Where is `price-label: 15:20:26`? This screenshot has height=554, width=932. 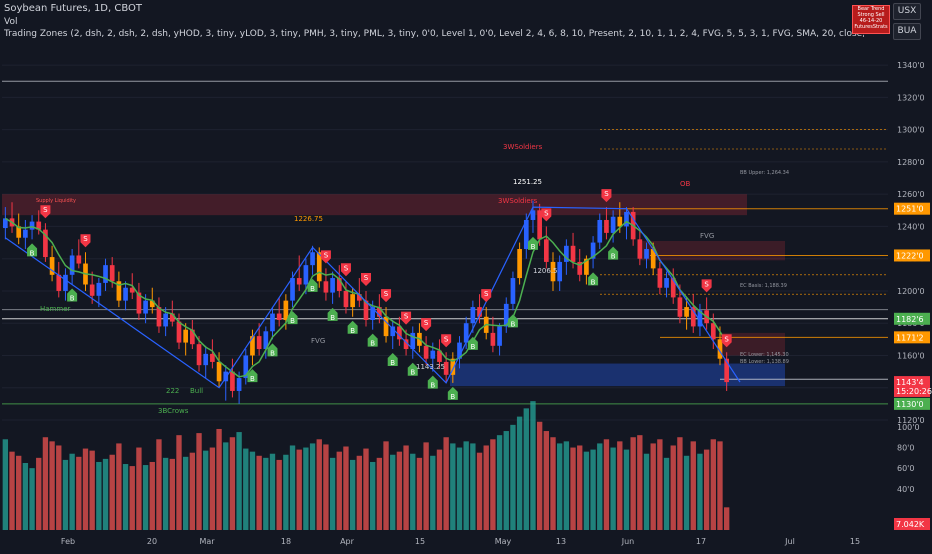
price-label: 15:20:26 is located at coordinates (914, 391).